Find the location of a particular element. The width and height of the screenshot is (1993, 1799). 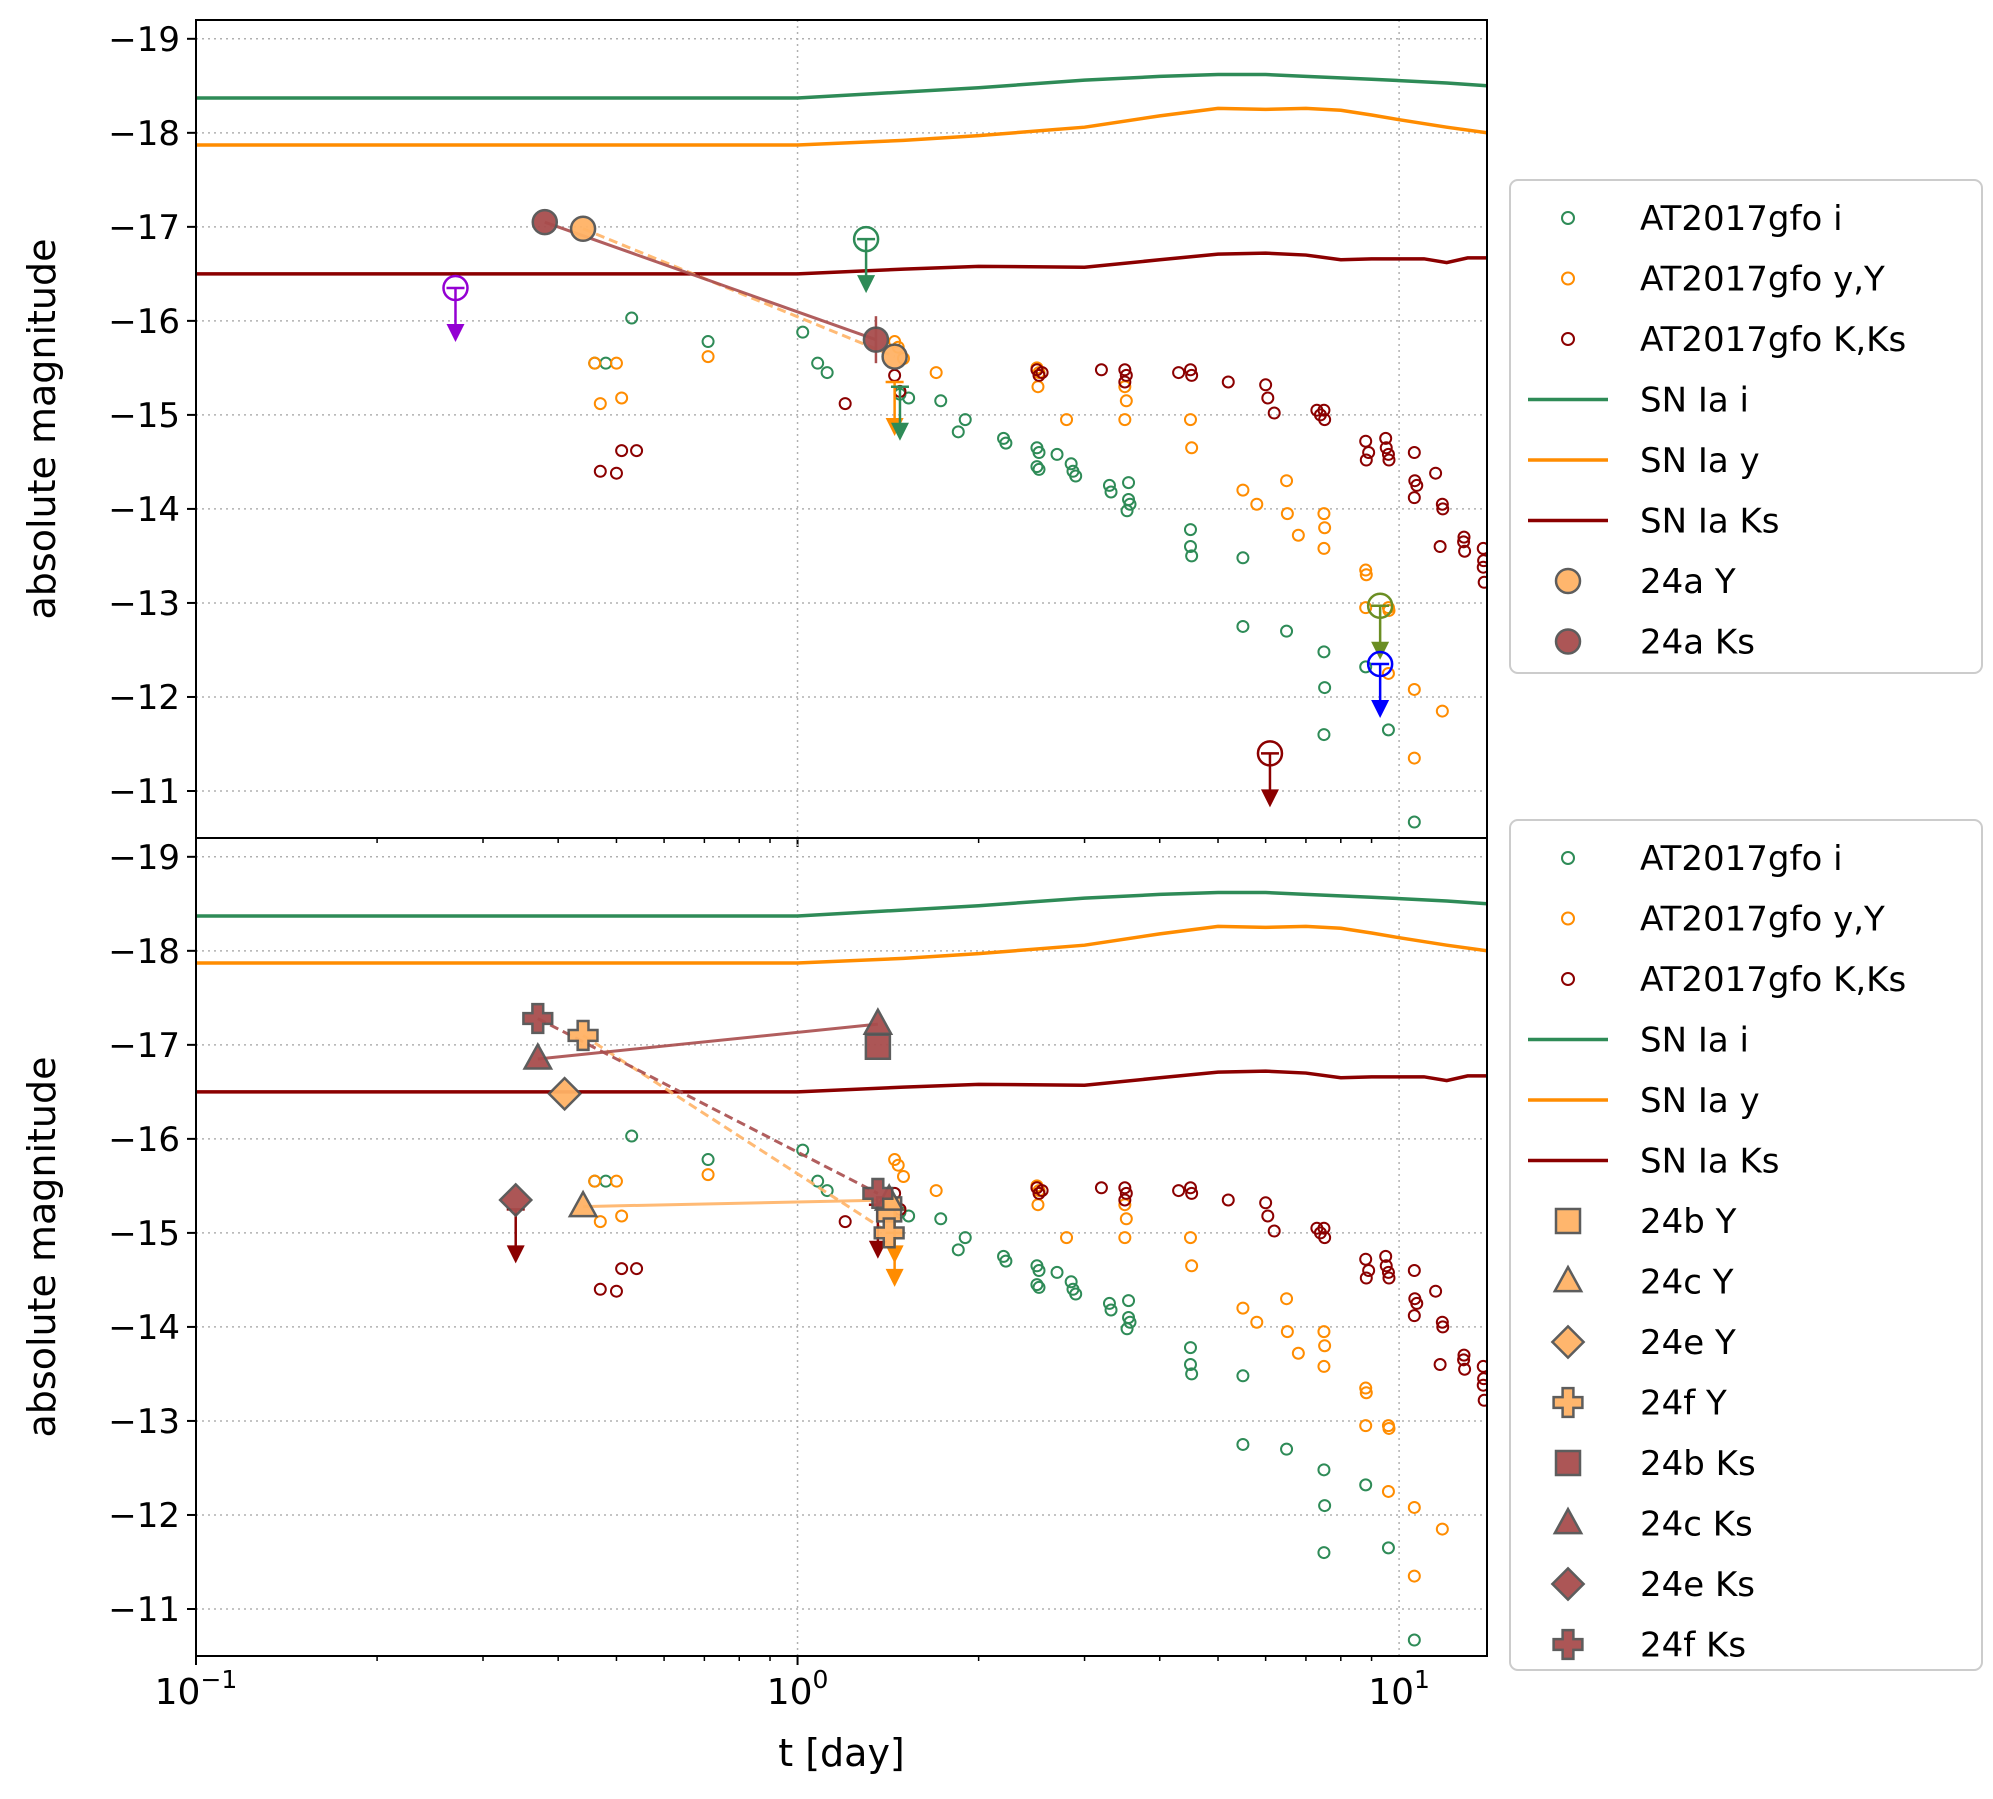

legend-item: 24f Ks is located at coordinates (1649, 1646).